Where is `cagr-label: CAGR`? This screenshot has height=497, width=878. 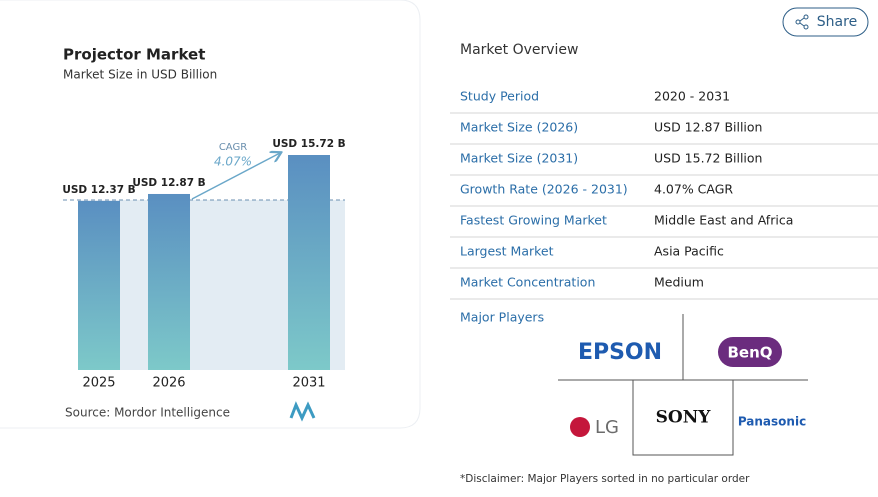
cagr-label: CAGR is located at coordinates (233, 147).